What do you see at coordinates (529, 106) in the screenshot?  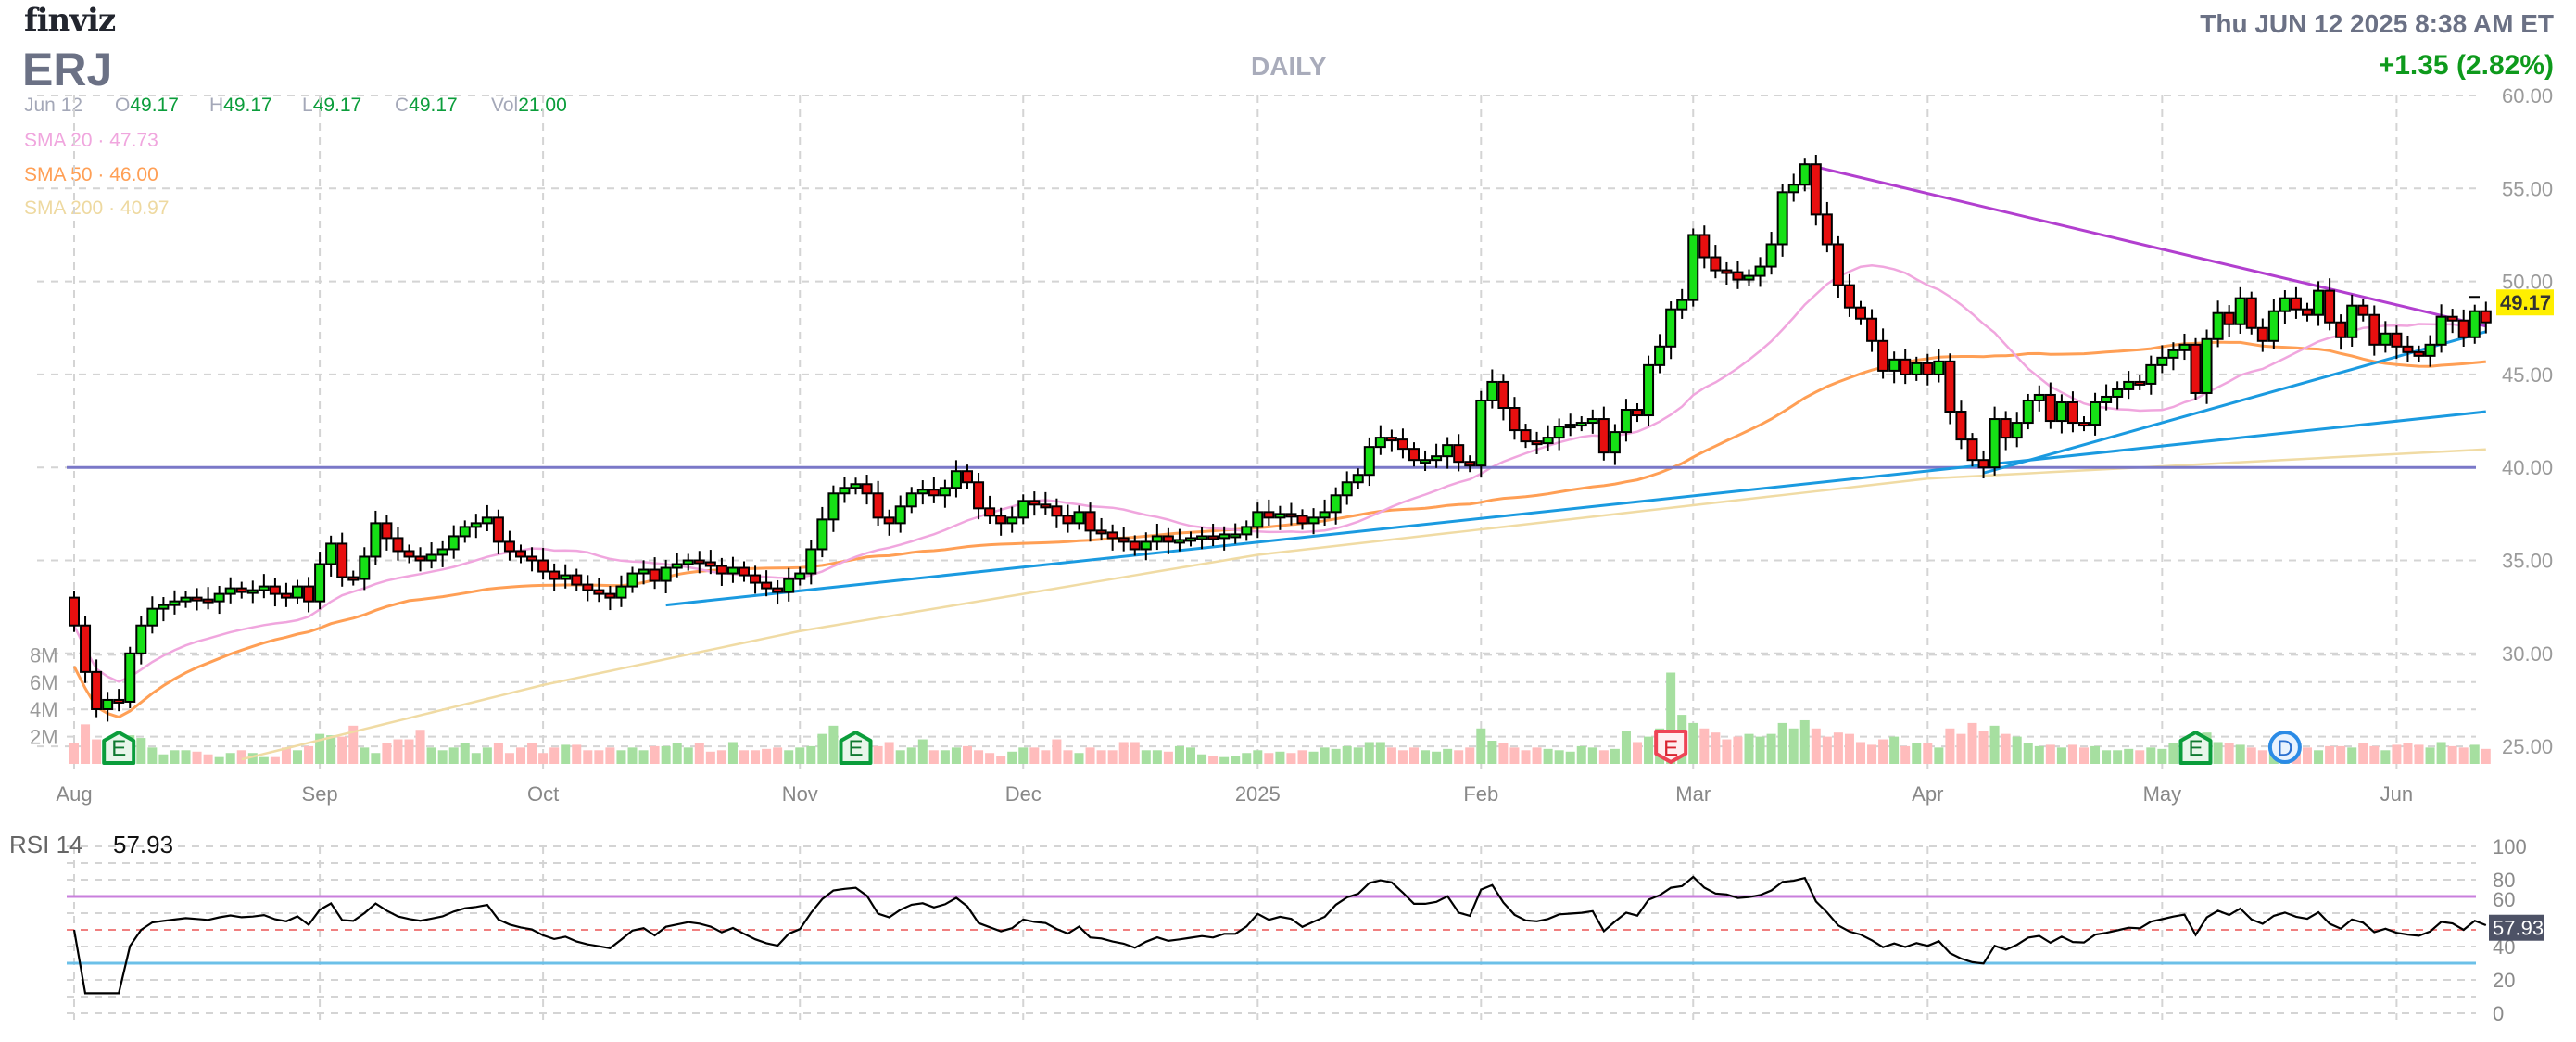 I see `ohlc-volume: Vol21.00` at bounding box center [529, 106].